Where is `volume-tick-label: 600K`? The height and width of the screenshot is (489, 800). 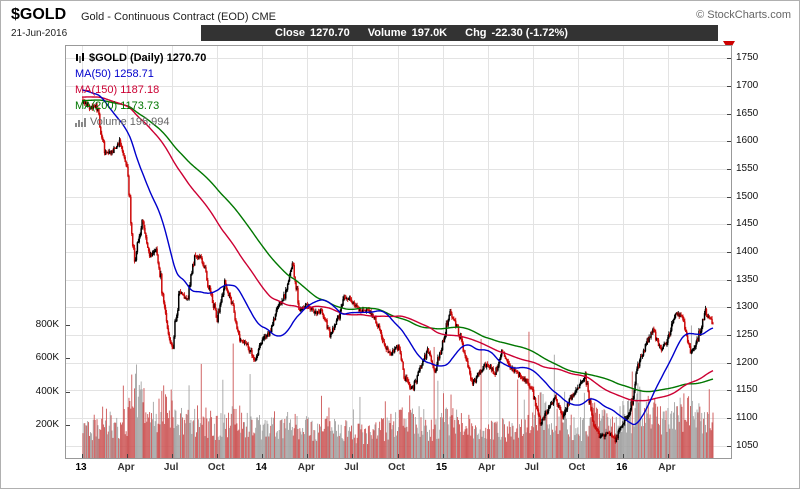 volume-tick-label: 600K is located at coordinates (47, 358).